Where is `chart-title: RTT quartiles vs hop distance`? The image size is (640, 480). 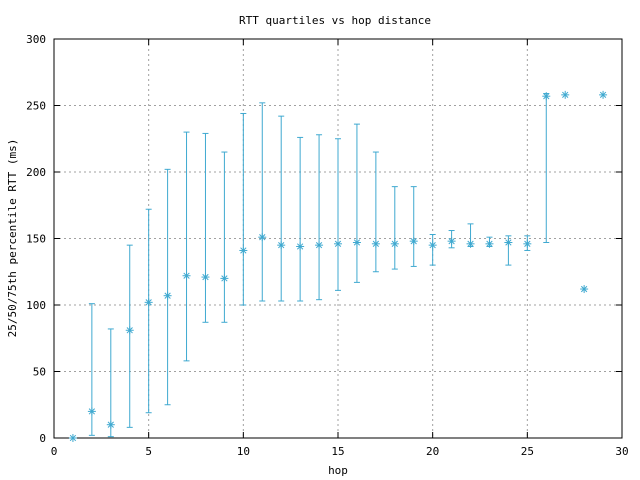
chart-title: RTT quartiles vs hop distance is located at coordinates (335, 20).